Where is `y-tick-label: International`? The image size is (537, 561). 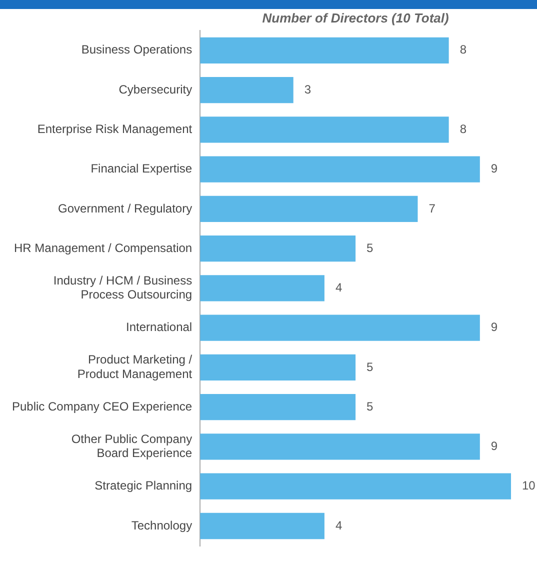 y-tick-label: International is located at coordinates (159, 327).